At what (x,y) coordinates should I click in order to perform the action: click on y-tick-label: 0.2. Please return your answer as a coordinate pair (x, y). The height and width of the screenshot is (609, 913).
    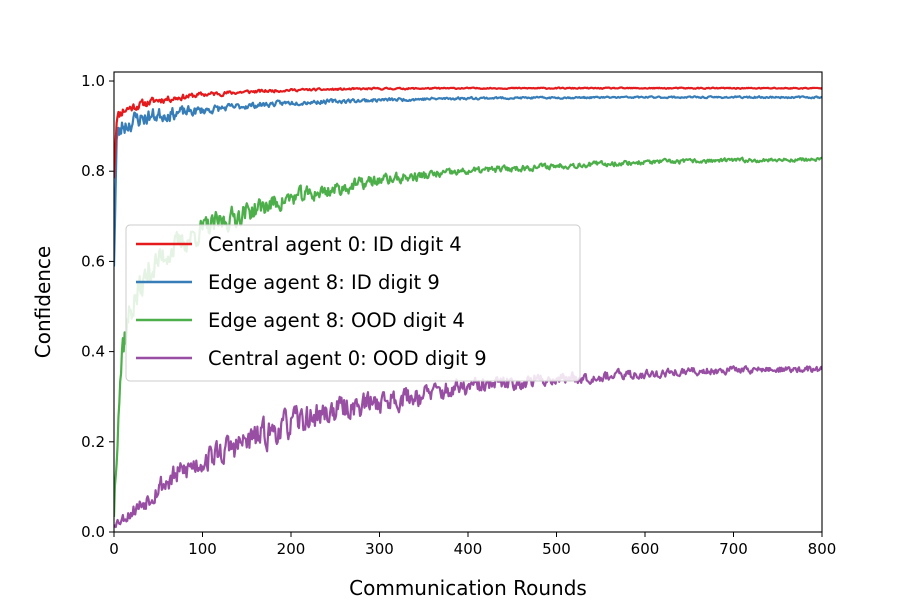
    Looking at the image, I should click on (93, 442).